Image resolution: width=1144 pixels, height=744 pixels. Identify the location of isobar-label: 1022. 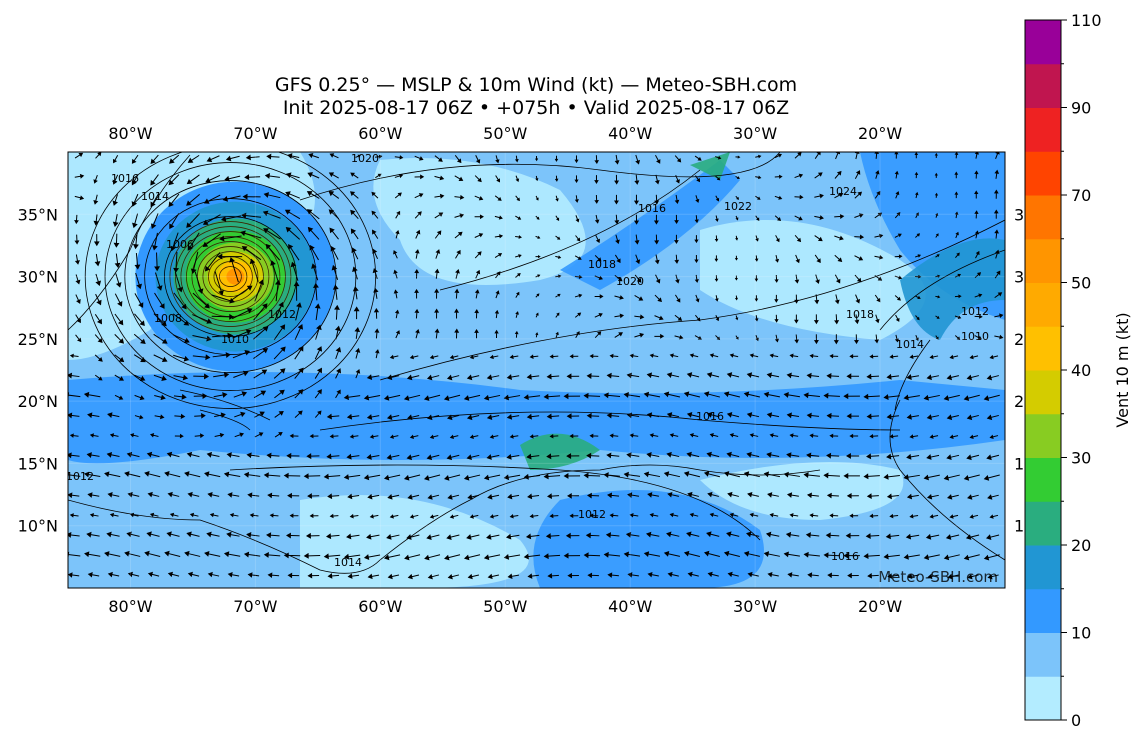
(738, 206).